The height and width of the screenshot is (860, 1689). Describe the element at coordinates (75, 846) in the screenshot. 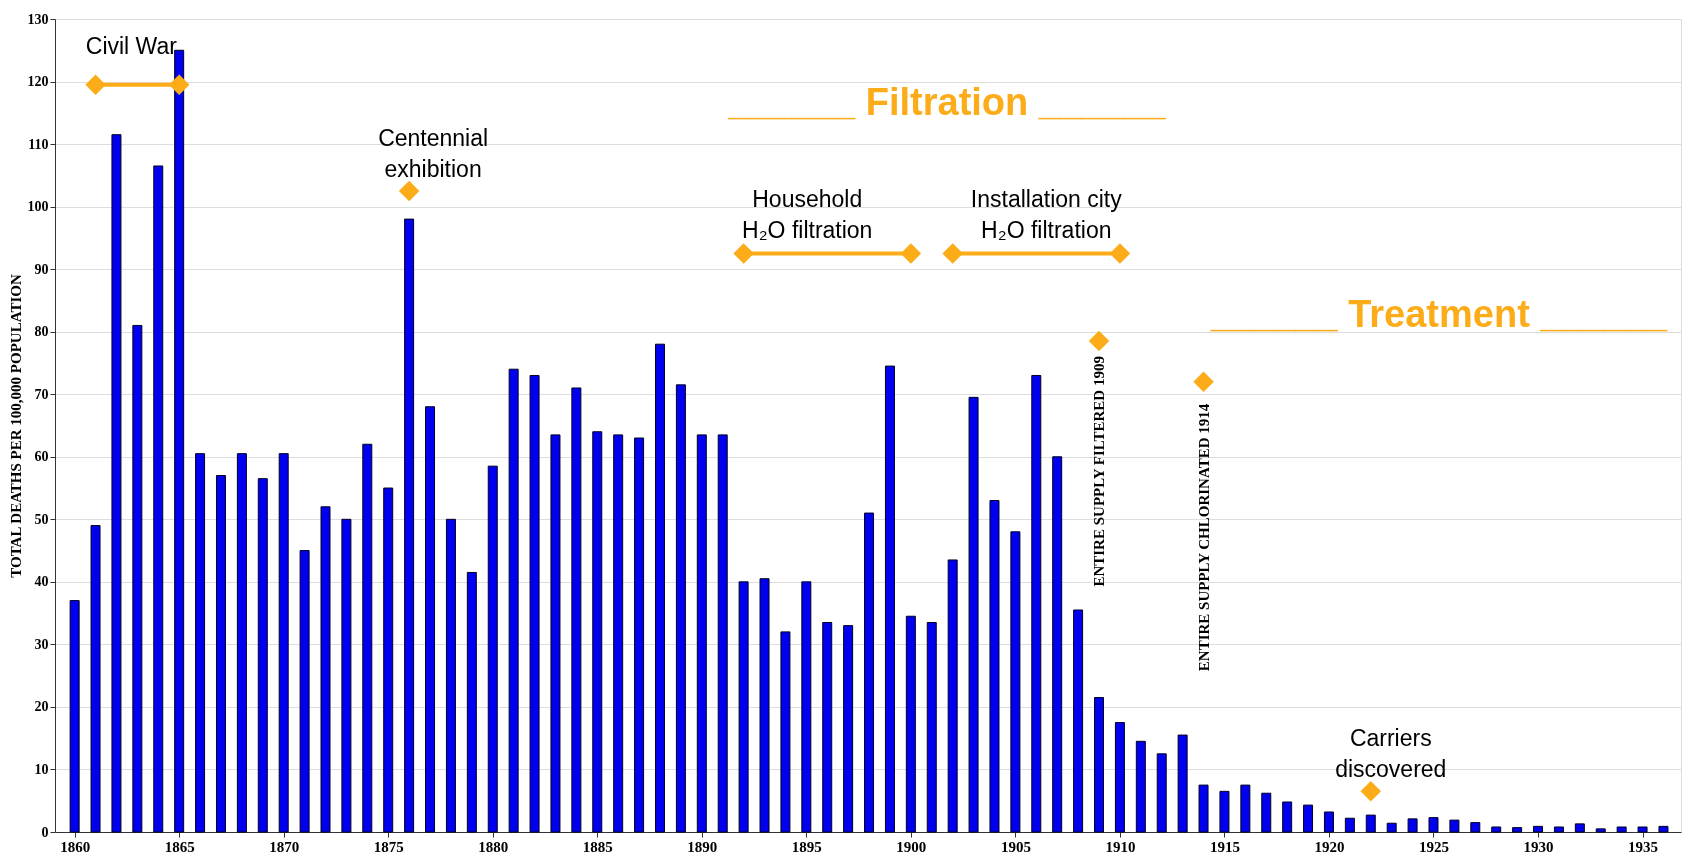

I see `x-tick-label: 1860` at that location.